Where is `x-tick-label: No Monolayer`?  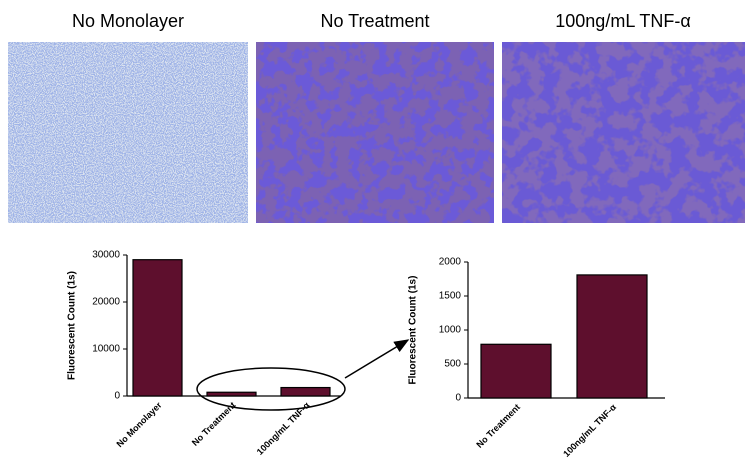
x-tick-label: No Monolayer is located at coordinates (139, 425).